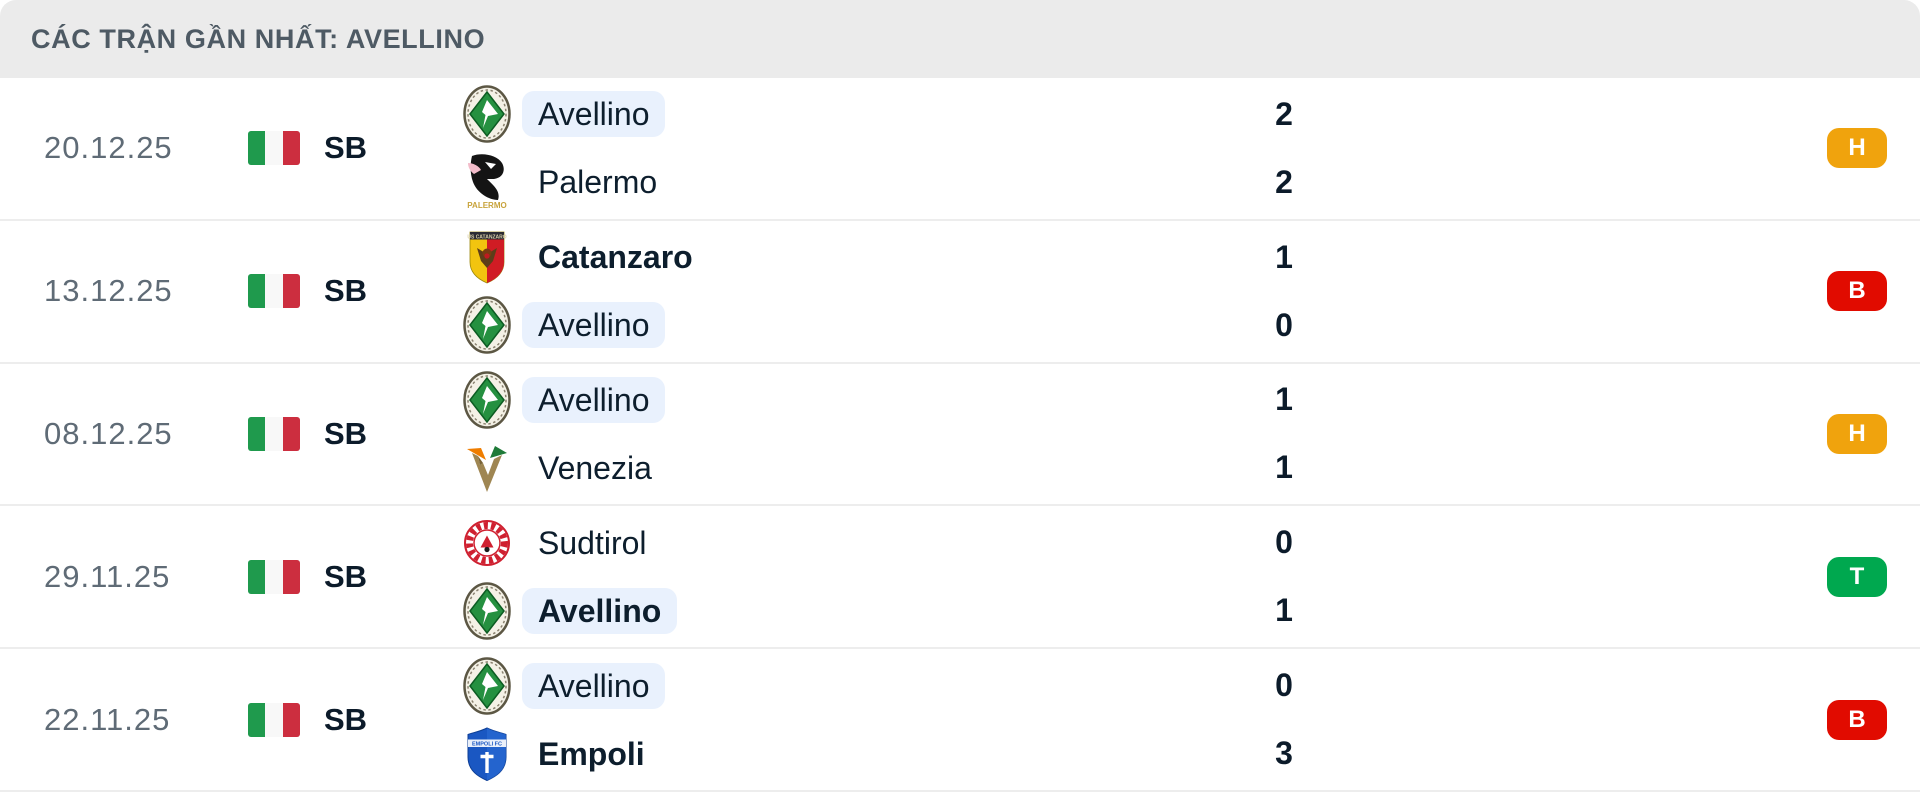 This screenshot has width=1920, height=792. I want to click on match-date: 20.12.25, so click(108, 148).